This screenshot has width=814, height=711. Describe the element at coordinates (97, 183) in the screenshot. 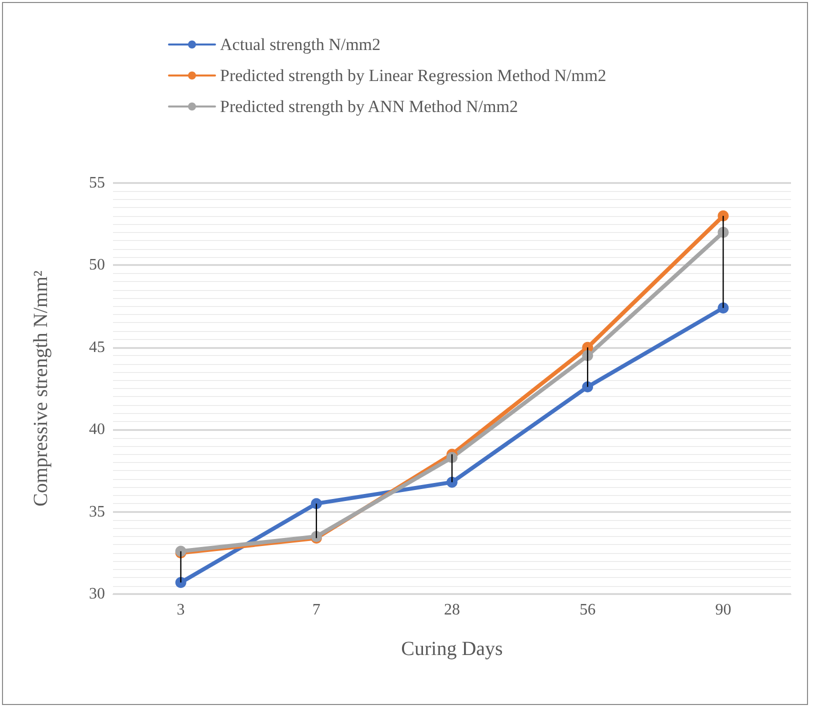

I see `y-tick-label: 55` at that location.